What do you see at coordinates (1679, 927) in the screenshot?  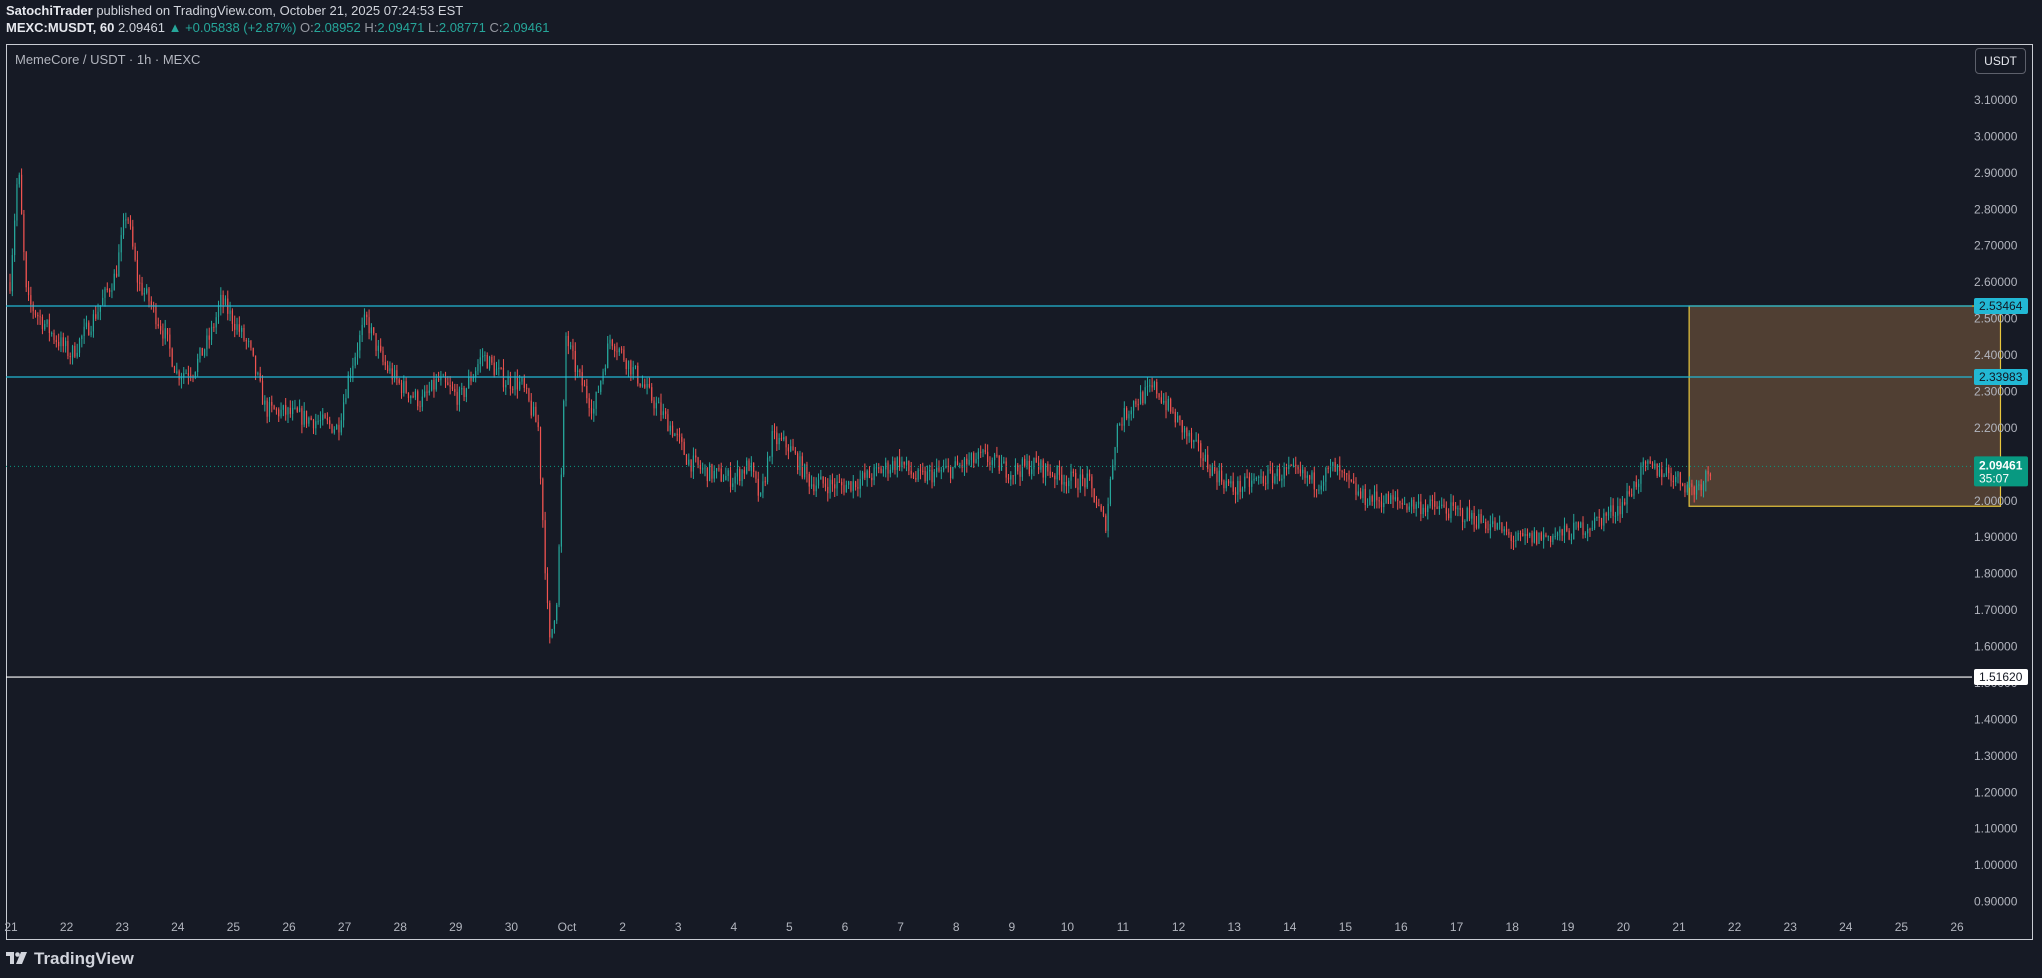 I see `x-tick-label: 21` at bounding box center [1679, 927].